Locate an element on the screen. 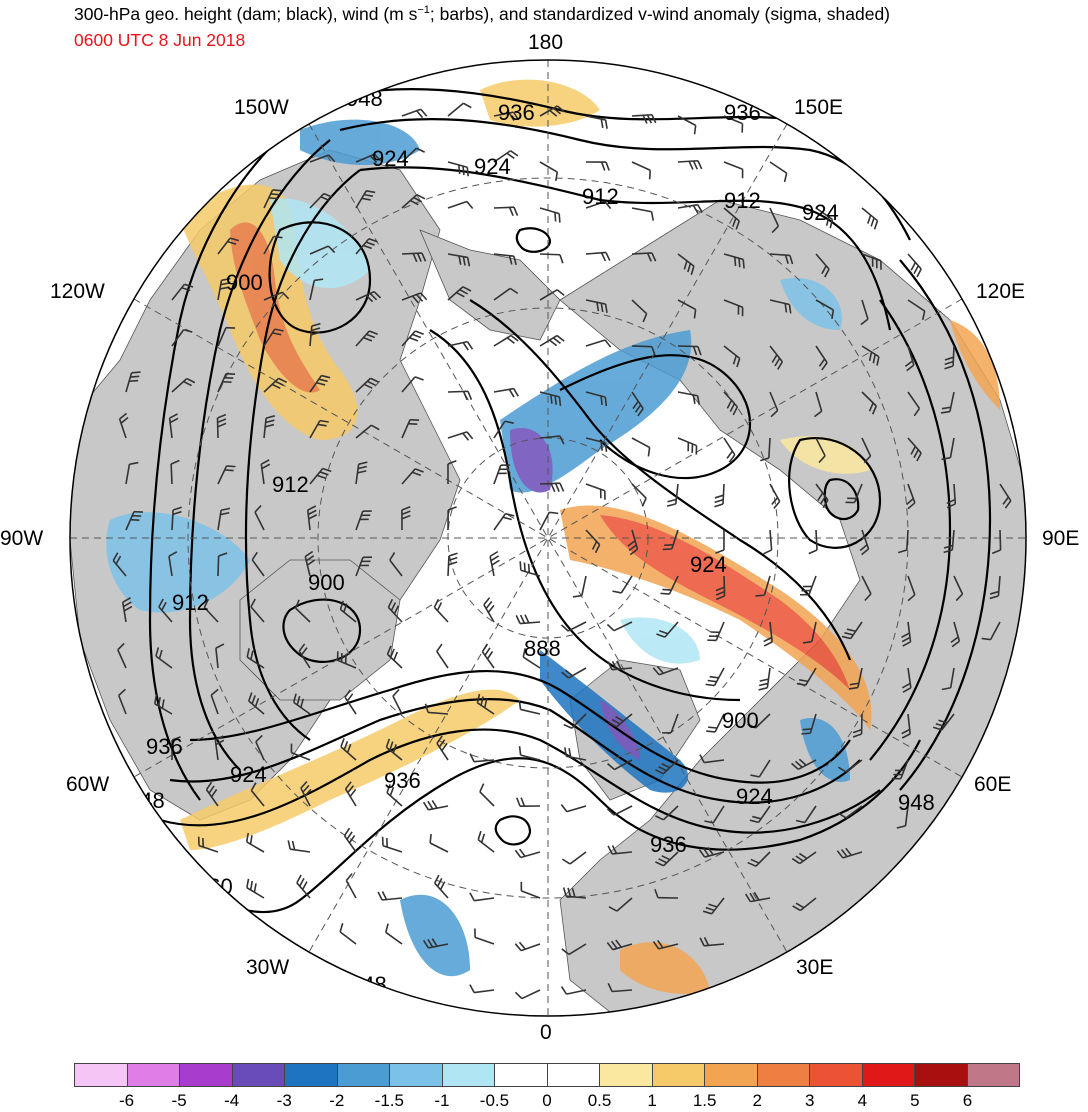 The height and width of the screenshot is (1112, 1088). contour-outer-west is located at coordinates (224, 460).